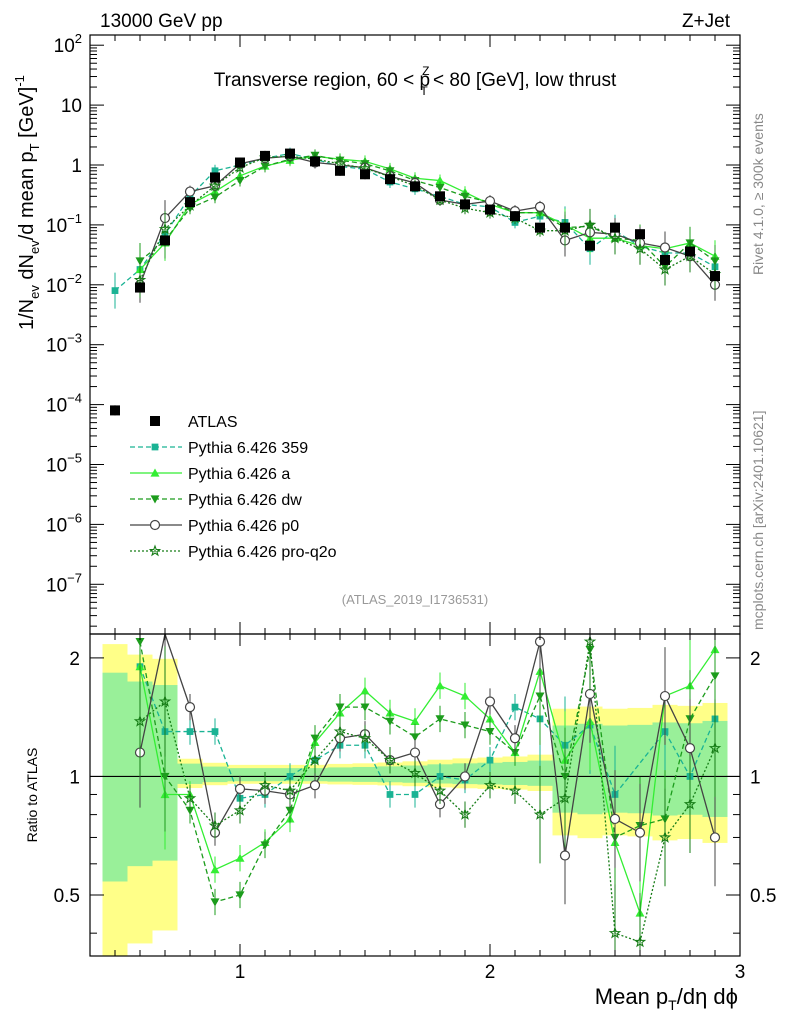 The width and height of the screenshot is (786, 1024). What do you see at coordinates (155, 421) in the screenshot?
I see `legend-marker-atlas` at bounding box center [155, 421].